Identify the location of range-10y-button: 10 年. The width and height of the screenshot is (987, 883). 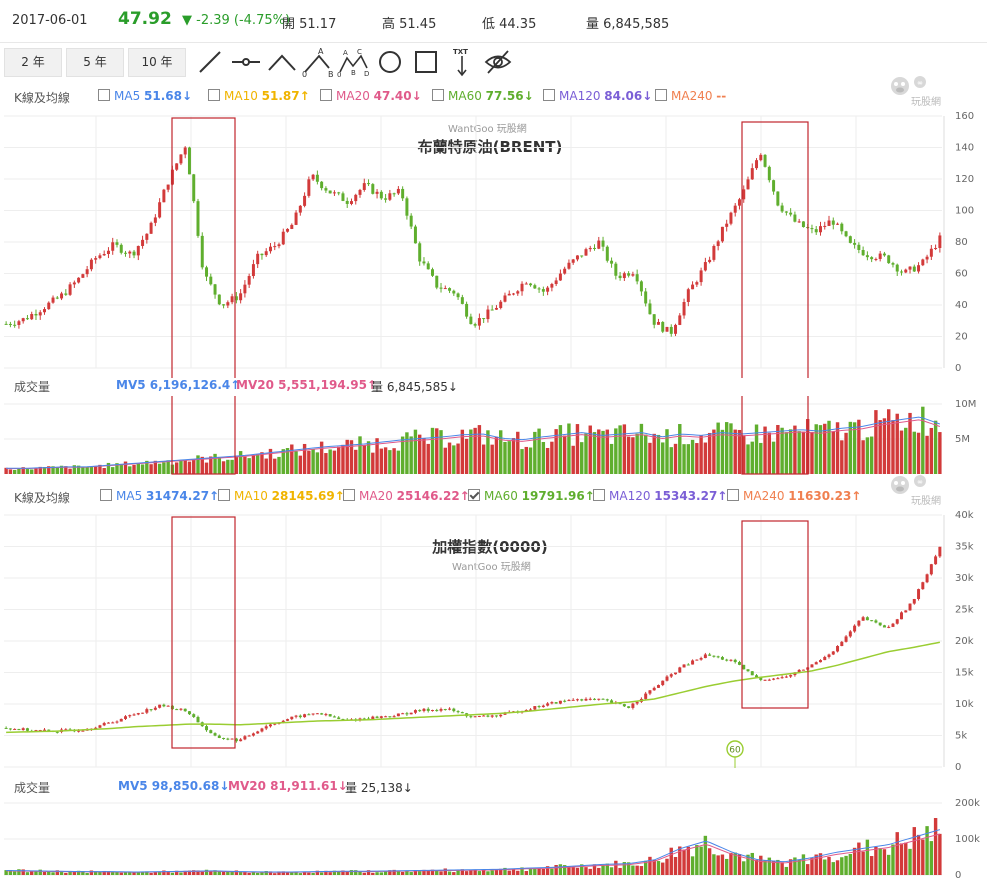
(157, 62).